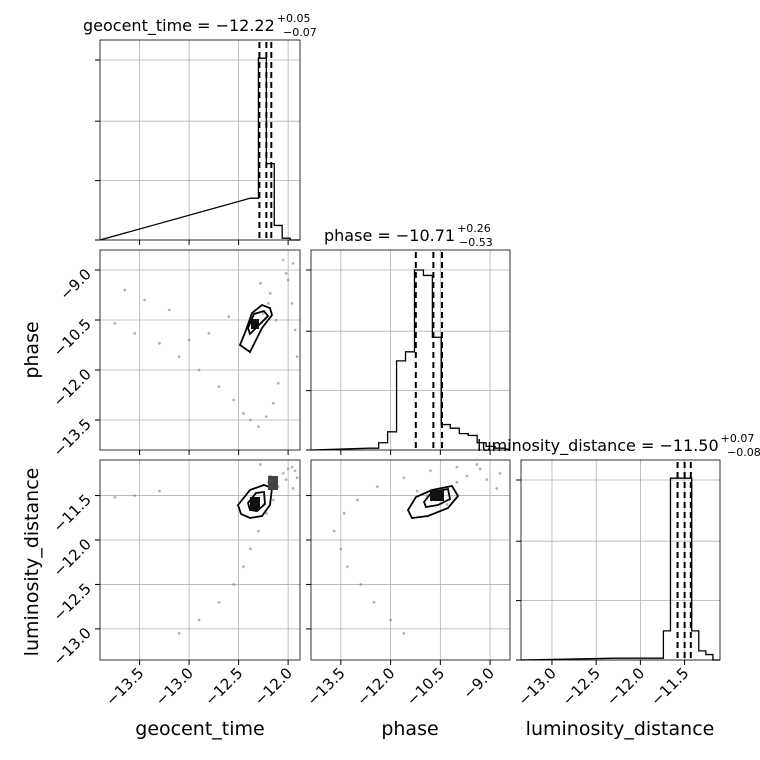 The height and width of the screenshot is (760, 760). I want to click on title-phase-plus: +0.26, so click(474, 228).